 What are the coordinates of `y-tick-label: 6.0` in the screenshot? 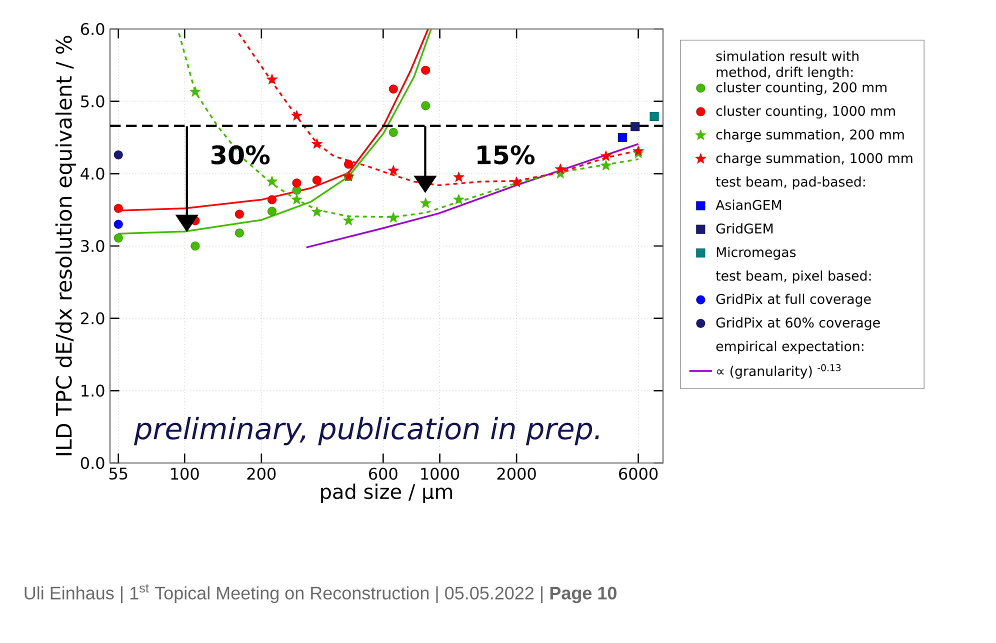 It's located at (92, 29).